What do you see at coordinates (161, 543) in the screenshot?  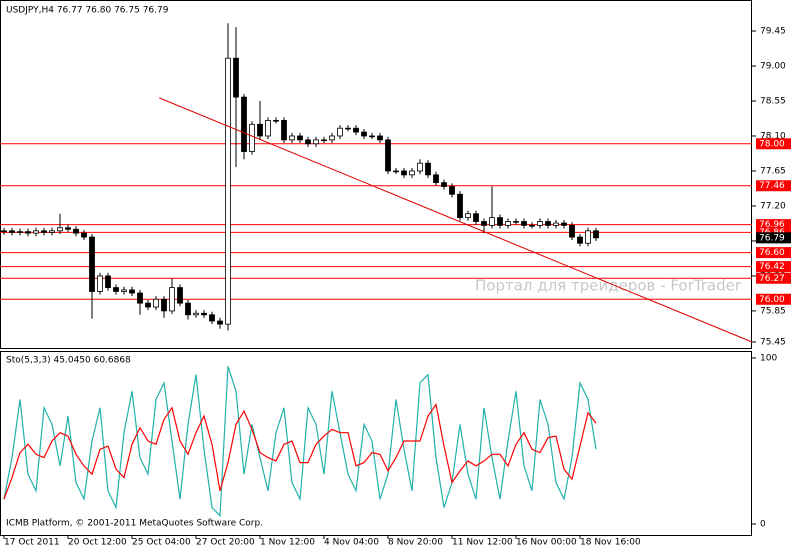 I see `x-tick-label: 25 Oct 04:00` at bounding box center [161, 543].